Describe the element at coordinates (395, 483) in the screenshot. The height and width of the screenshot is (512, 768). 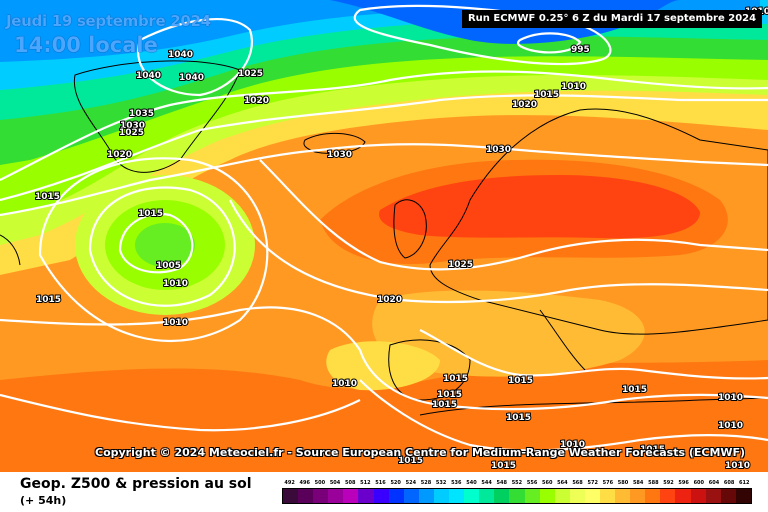
I see `scale-value-label: 520` at that location.